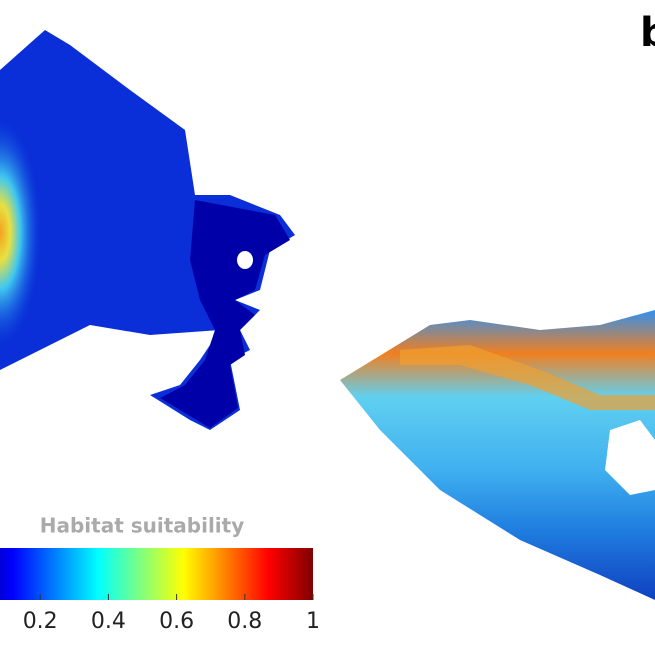  Describe the element at coordinates (45, 245) in the screenshot. I see `map-highlight` at that location.